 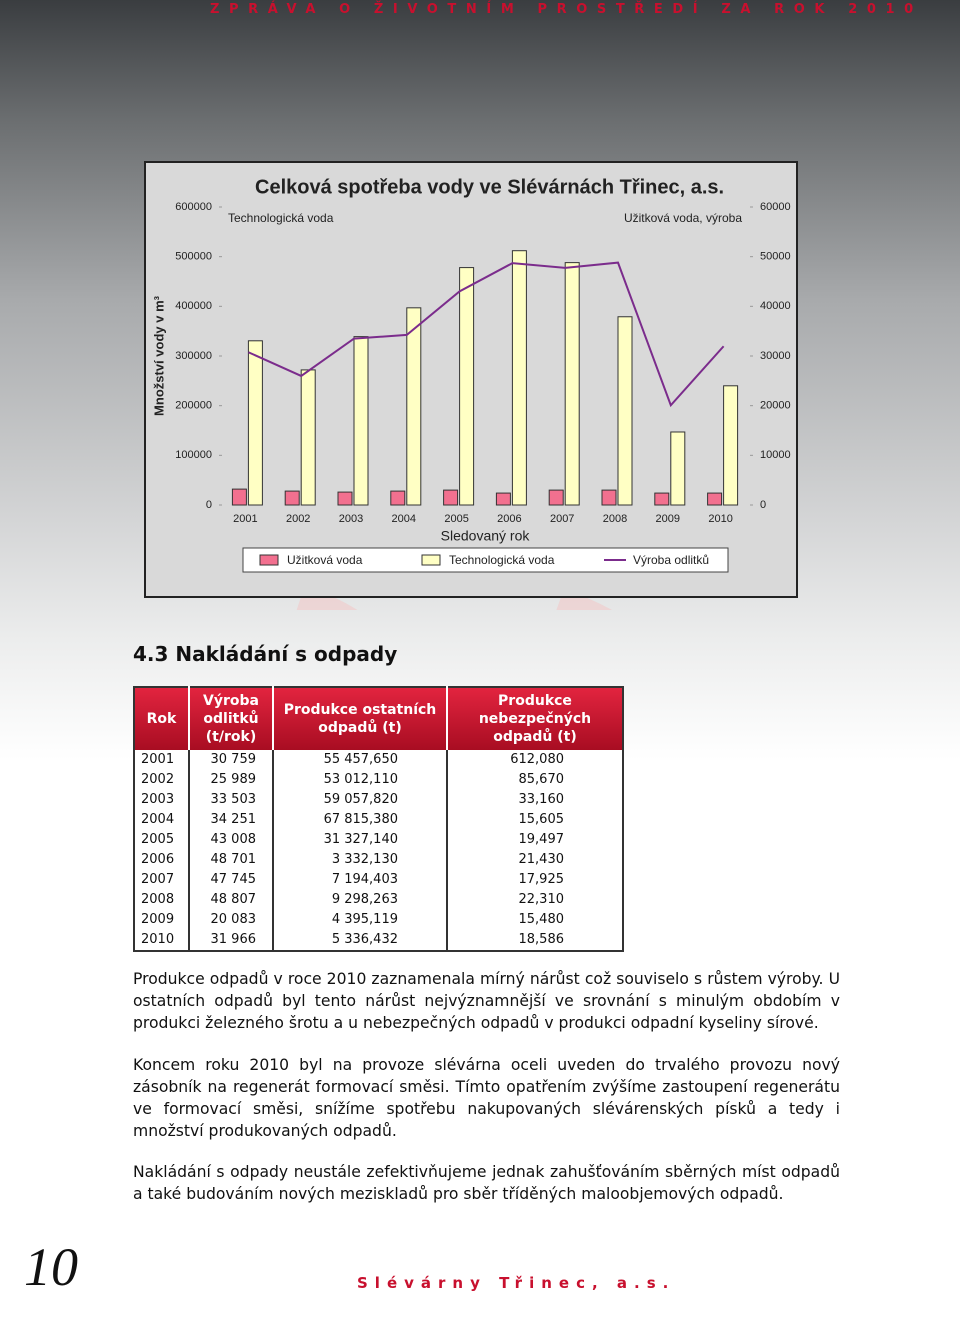 What do you see at coordinates (230, 900) in the screenshot?
I see `table-cell: 48 807` at bounding box center [230, 900].